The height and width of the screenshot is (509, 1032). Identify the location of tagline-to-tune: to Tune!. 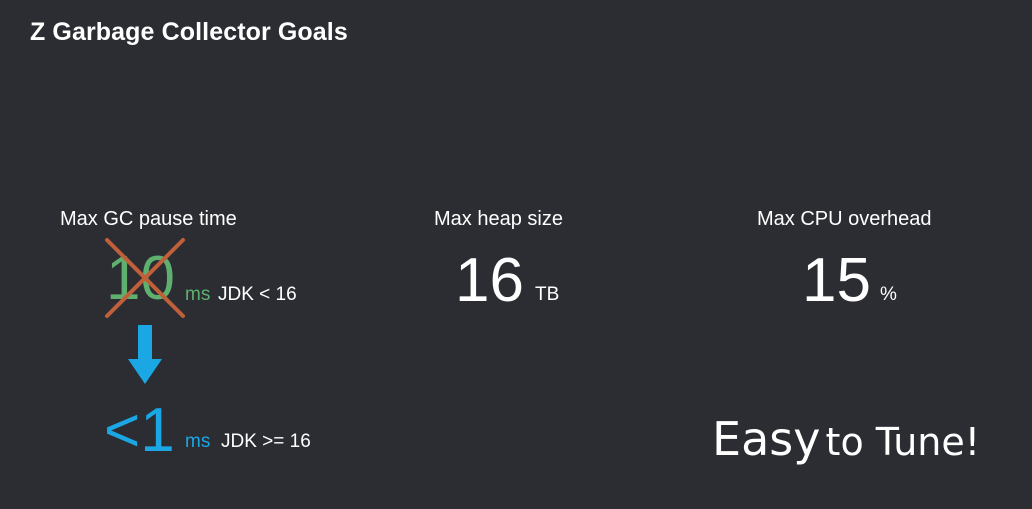
(902, 442).